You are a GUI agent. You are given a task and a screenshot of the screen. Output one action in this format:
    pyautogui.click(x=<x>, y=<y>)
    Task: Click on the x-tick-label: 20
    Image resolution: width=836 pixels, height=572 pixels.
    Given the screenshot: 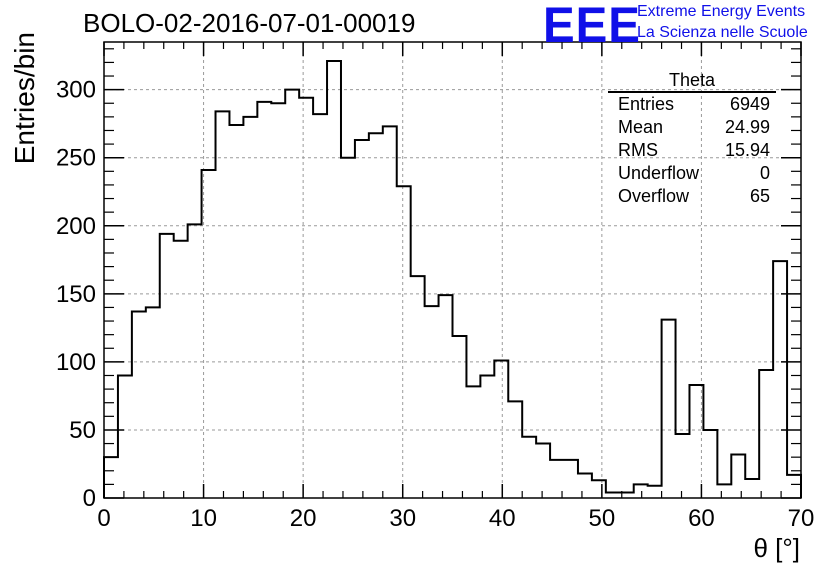 What is the action you would take?
    pyautogui.click(x=303, y=518)
    